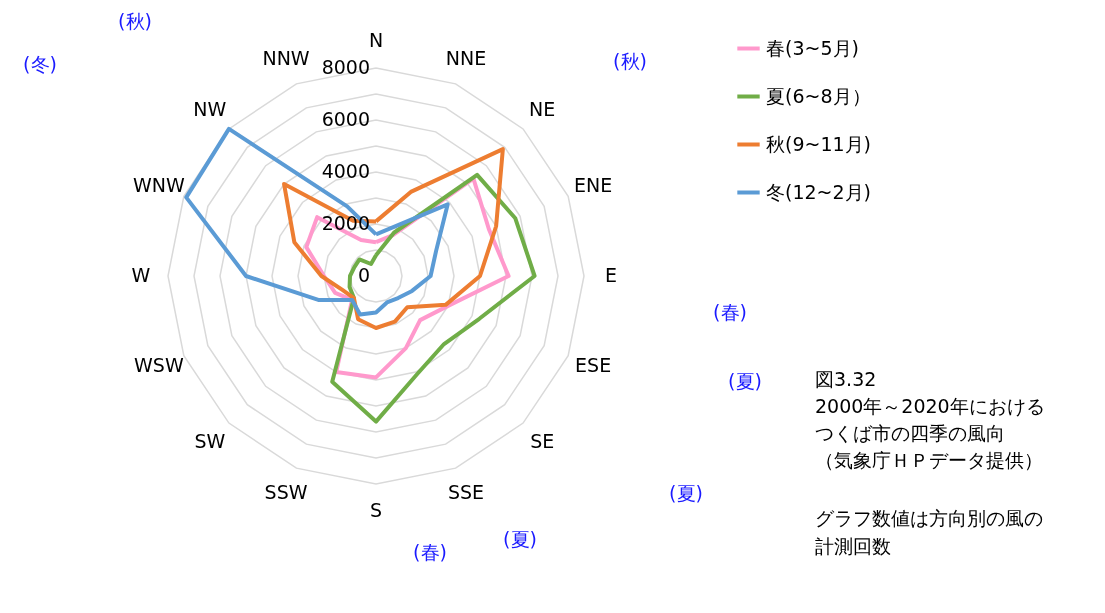 The width and height of the screenshot is (1105, 613). Describe the element at coordinates (158, 185) in the screenshot. I see `spoke-label: WNW` at that location.